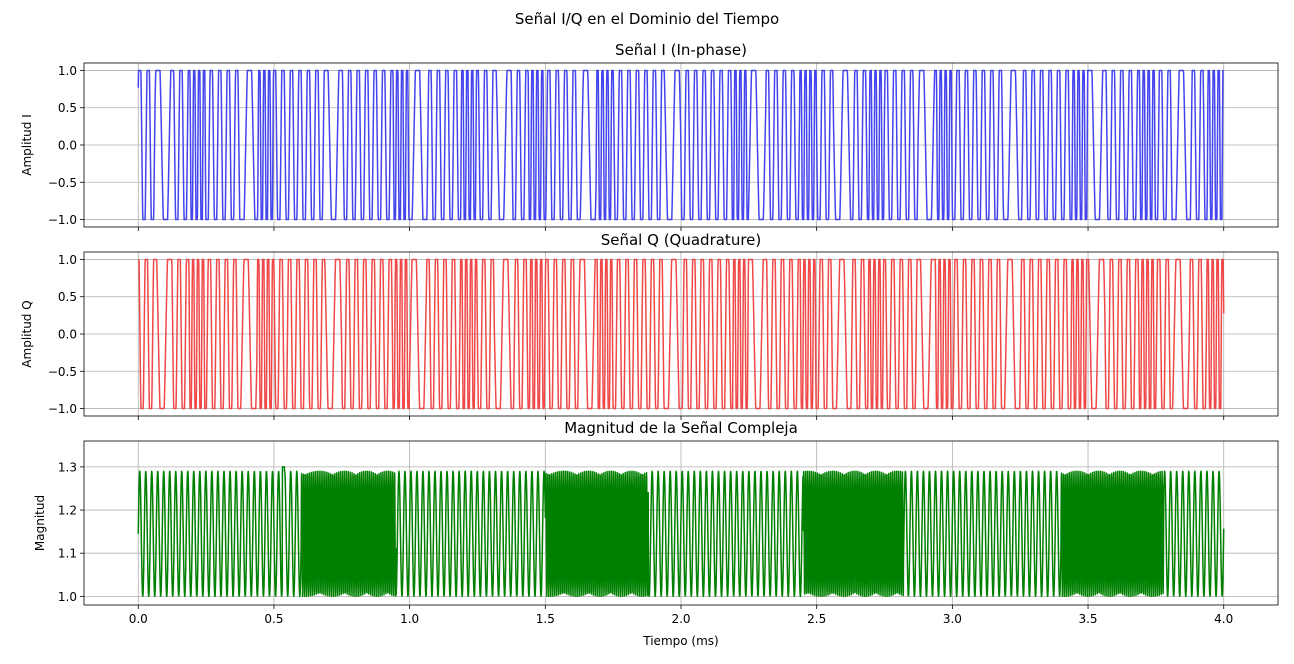  I want to click on x-tick-label: 3.0, so click(952, 619).